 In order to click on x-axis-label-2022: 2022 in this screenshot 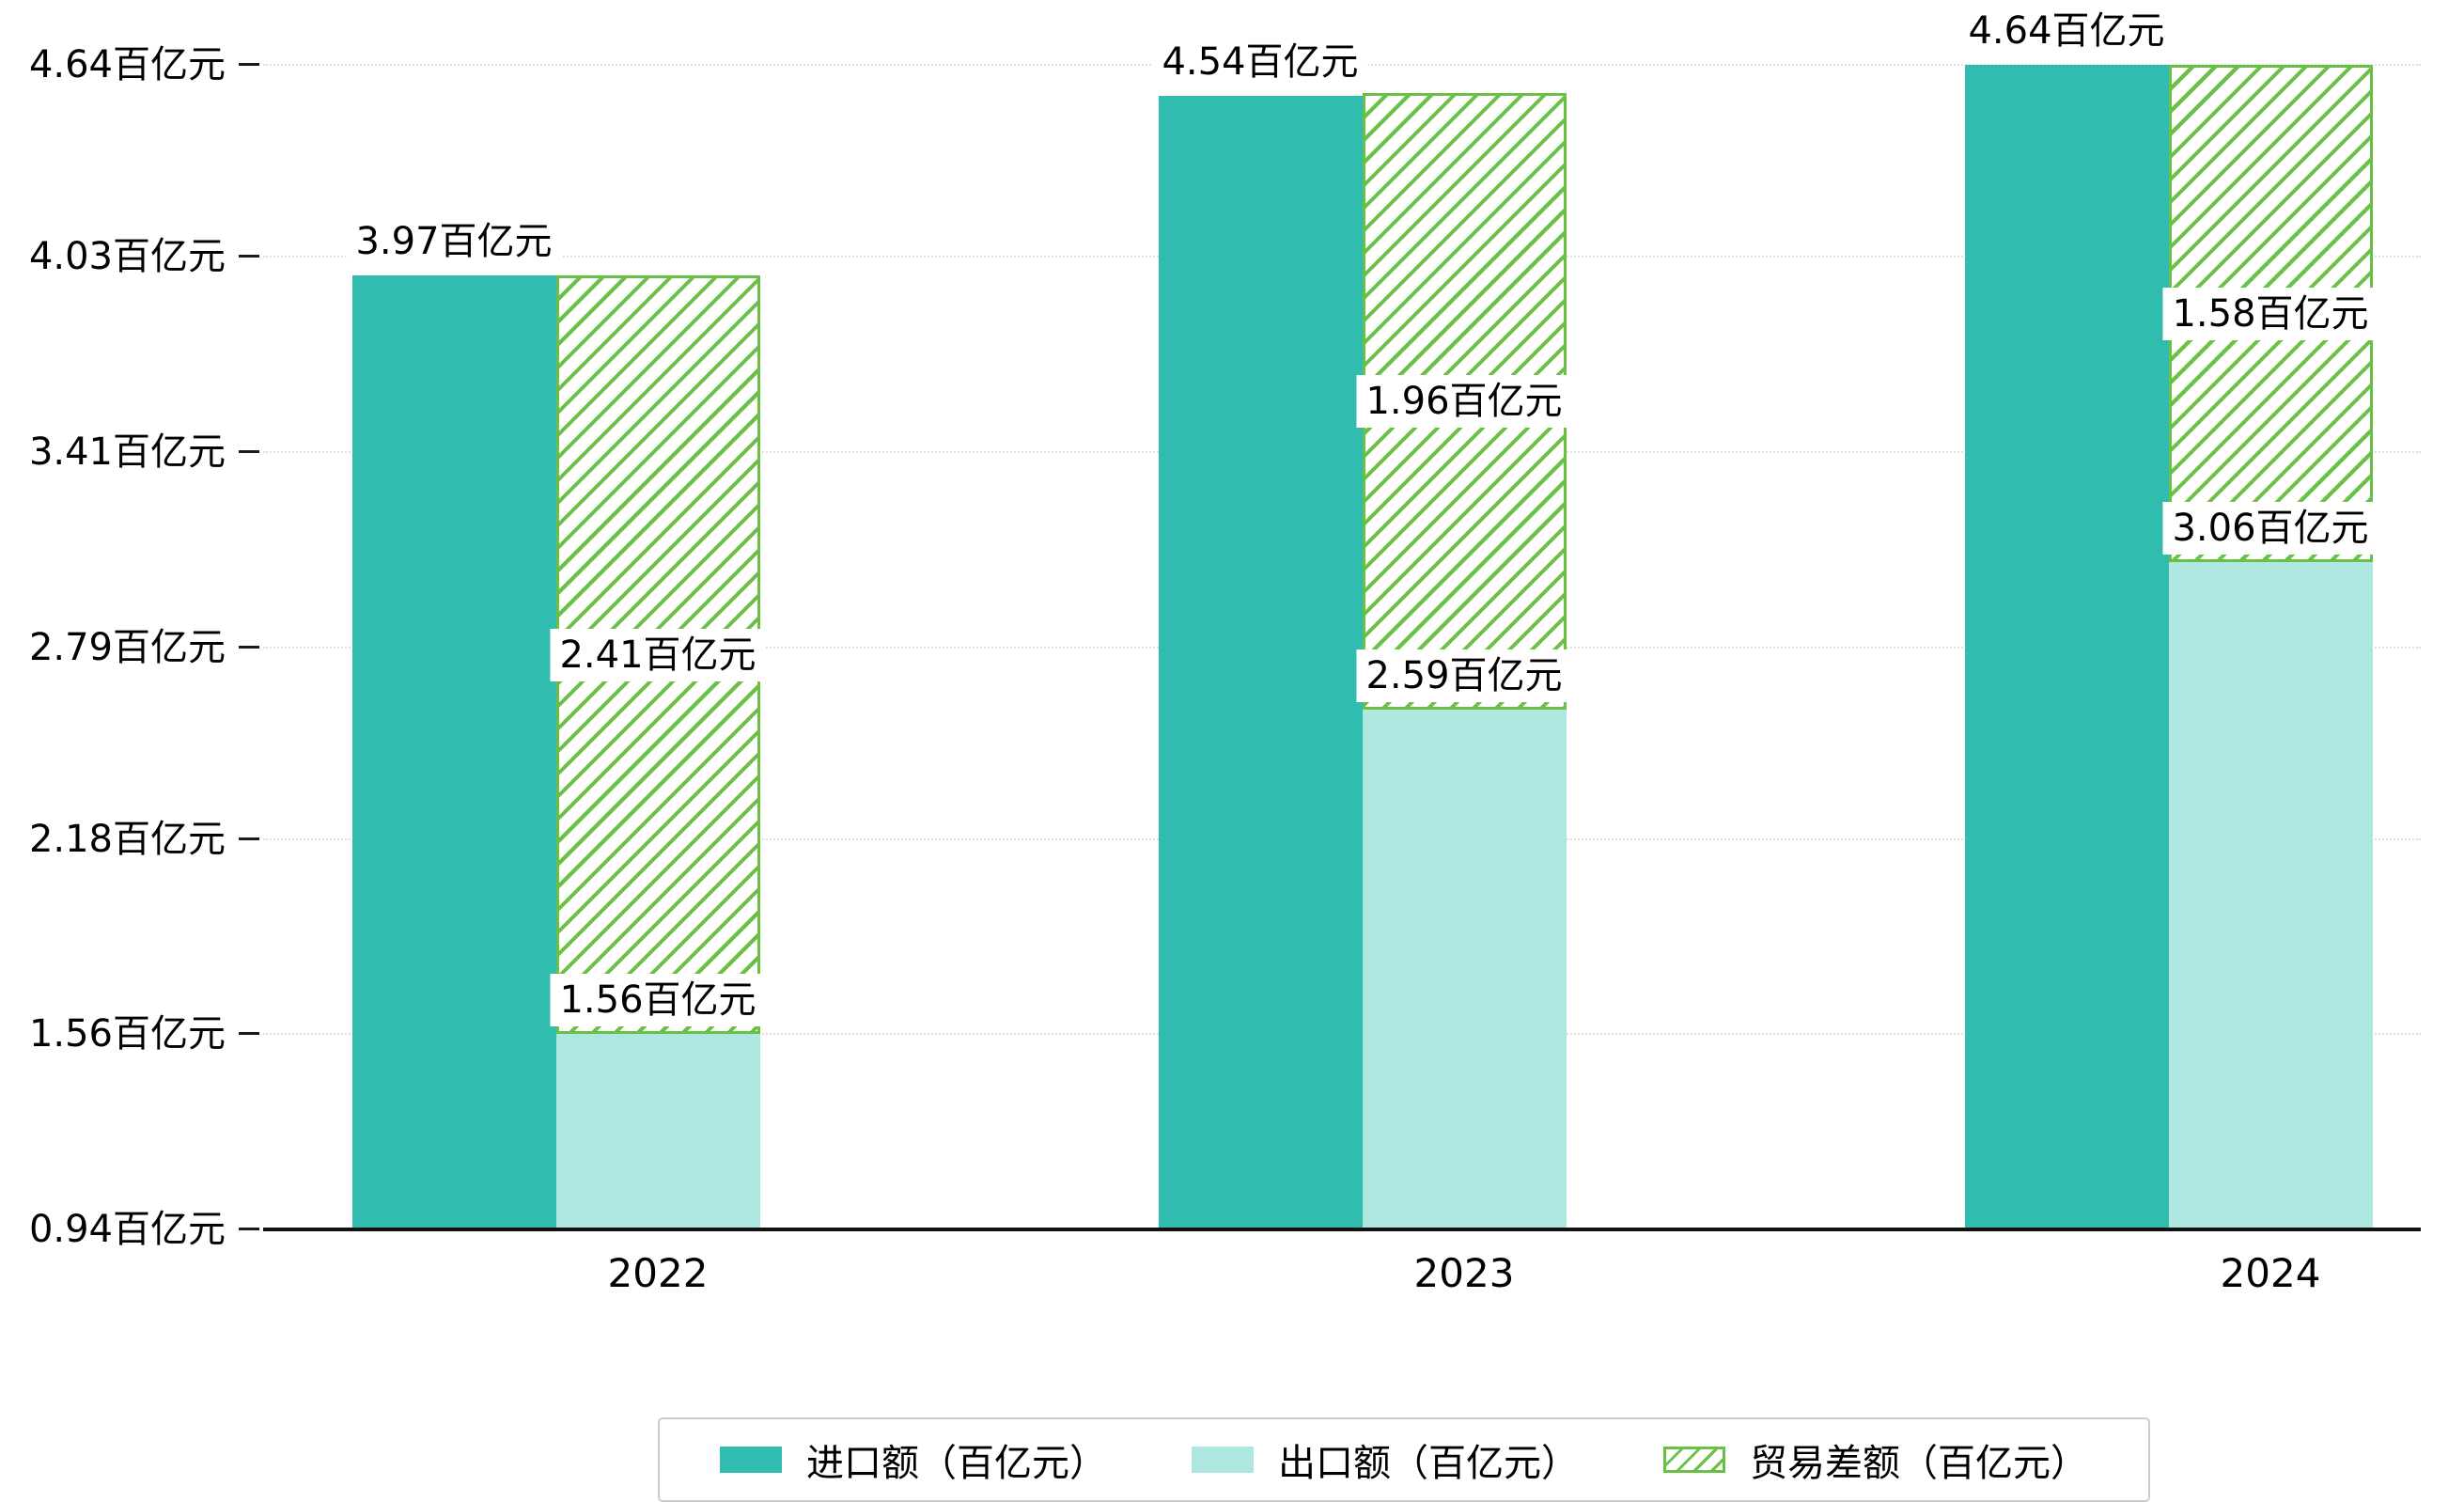, I will do `click(658, 1273)`.